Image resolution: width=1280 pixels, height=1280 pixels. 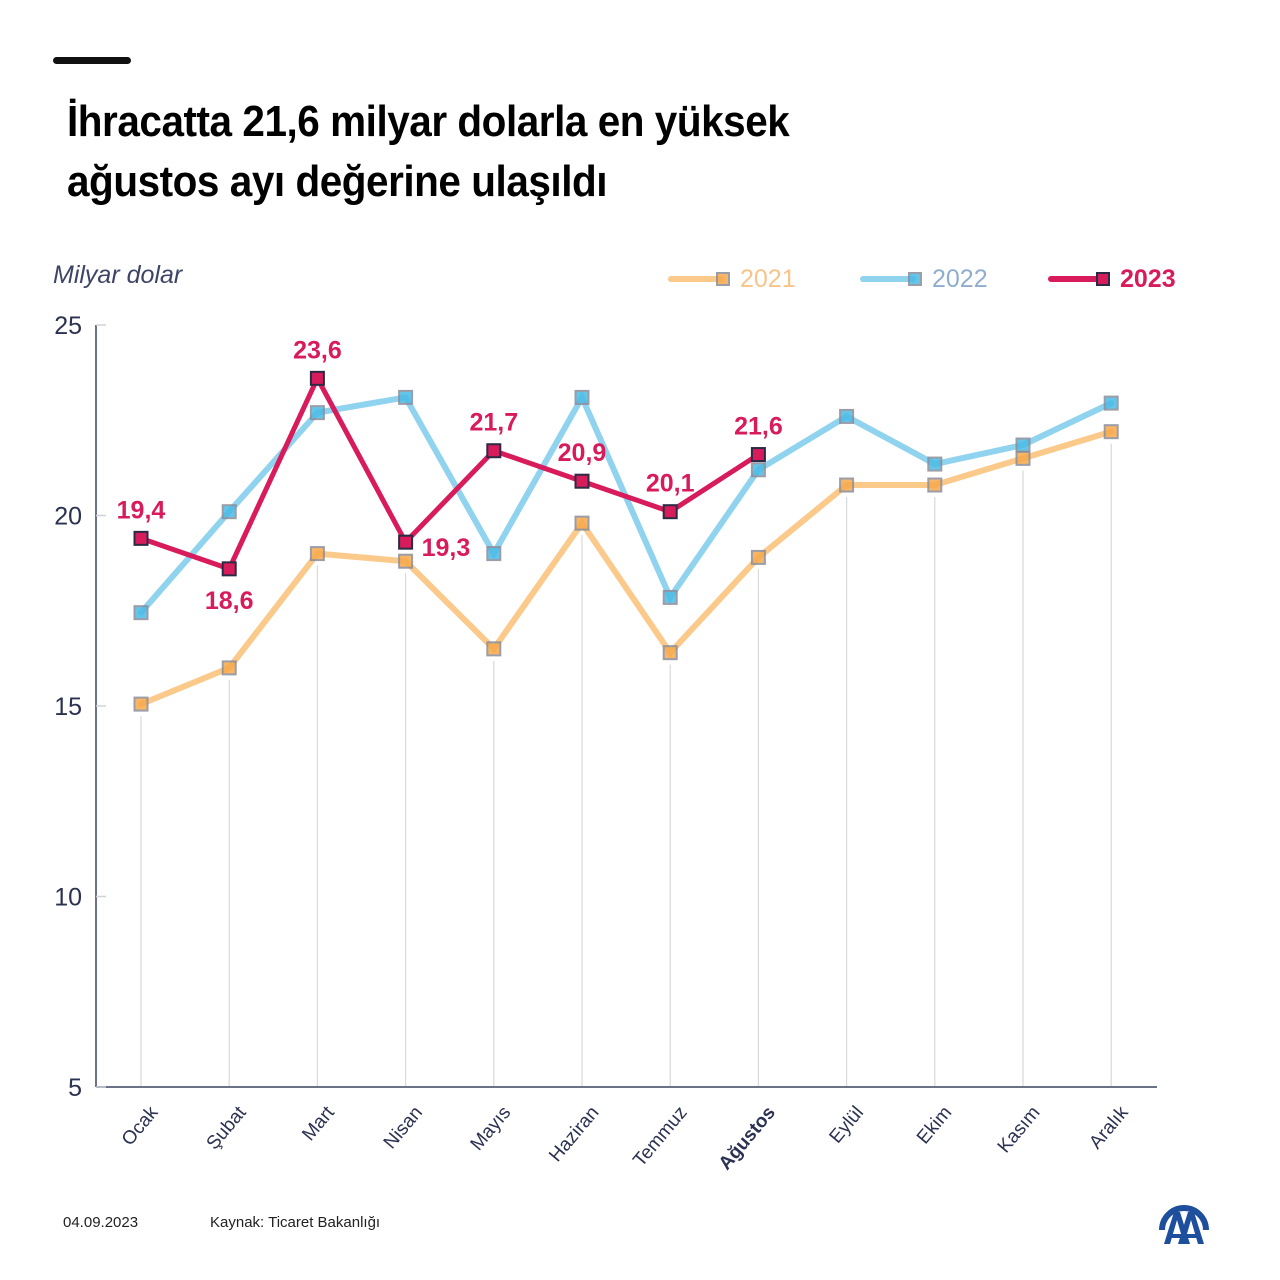 What do you see at coordinates (428, 121) in the screenshot?
I see `title-line-1: İhracatta 21,6 milyar dolarla en yüksek` at bounding box center [428, 121].